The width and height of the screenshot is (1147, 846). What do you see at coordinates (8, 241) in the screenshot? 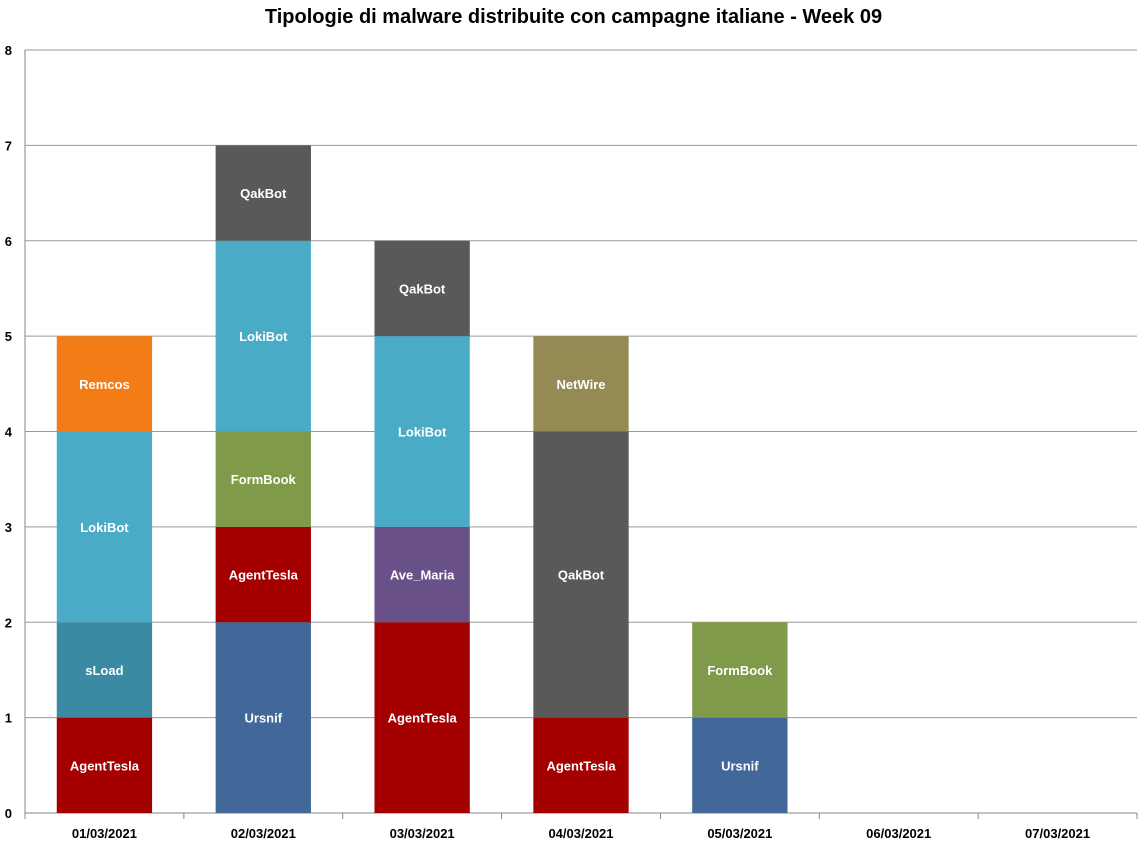
I see `y-tick-label: 6` at bounding box center [8, 241].